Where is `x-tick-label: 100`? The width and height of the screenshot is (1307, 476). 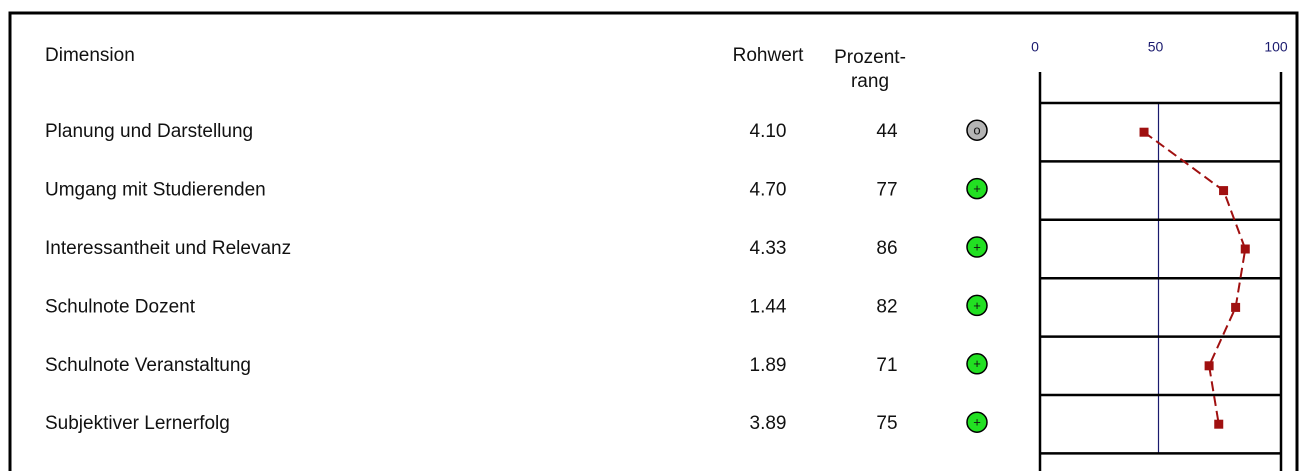
x-tick-label: 100 is located at coordinates (1276, 47).